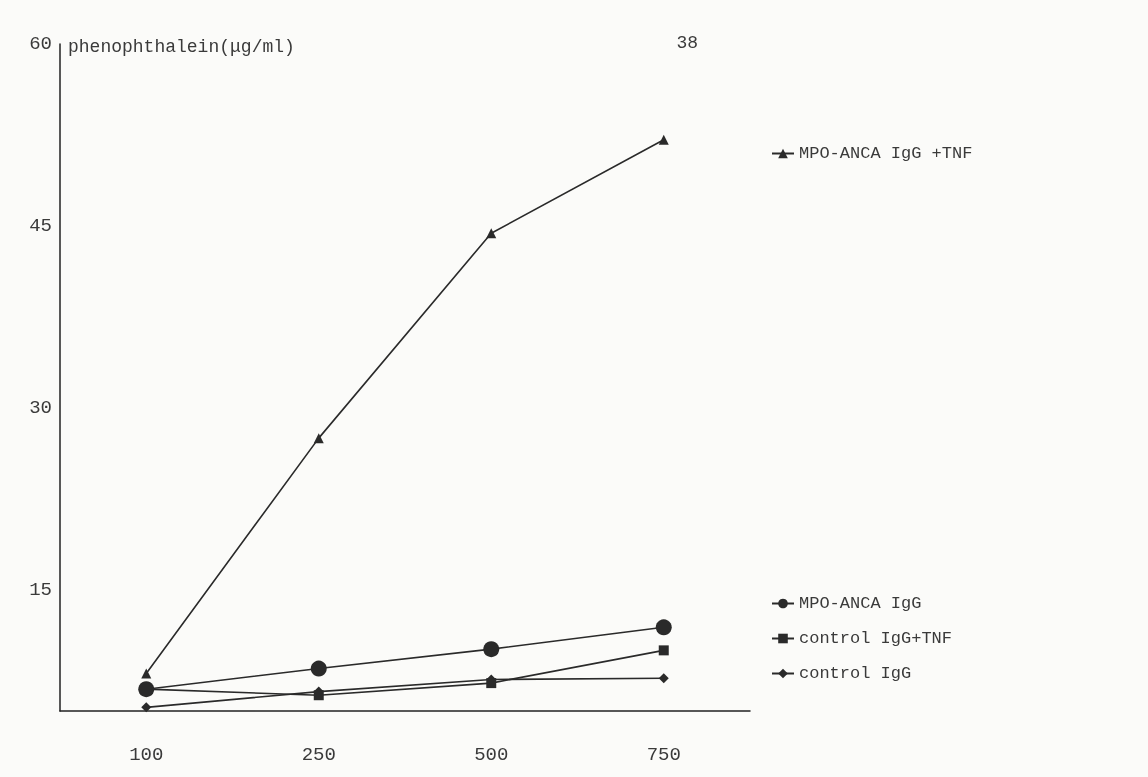 This screenshot has height=777, width=1148. I want to click on x-tick-label: 500, so click(491, 754).